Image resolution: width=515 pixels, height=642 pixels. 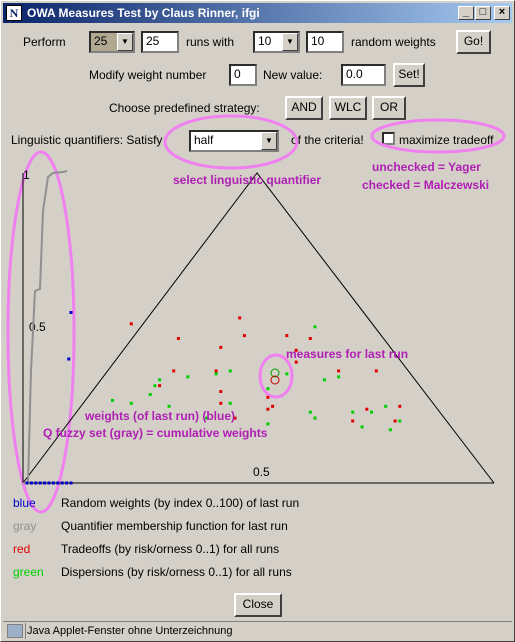 I want to click on weight-number-input: 0, so click(x=243, y=75).